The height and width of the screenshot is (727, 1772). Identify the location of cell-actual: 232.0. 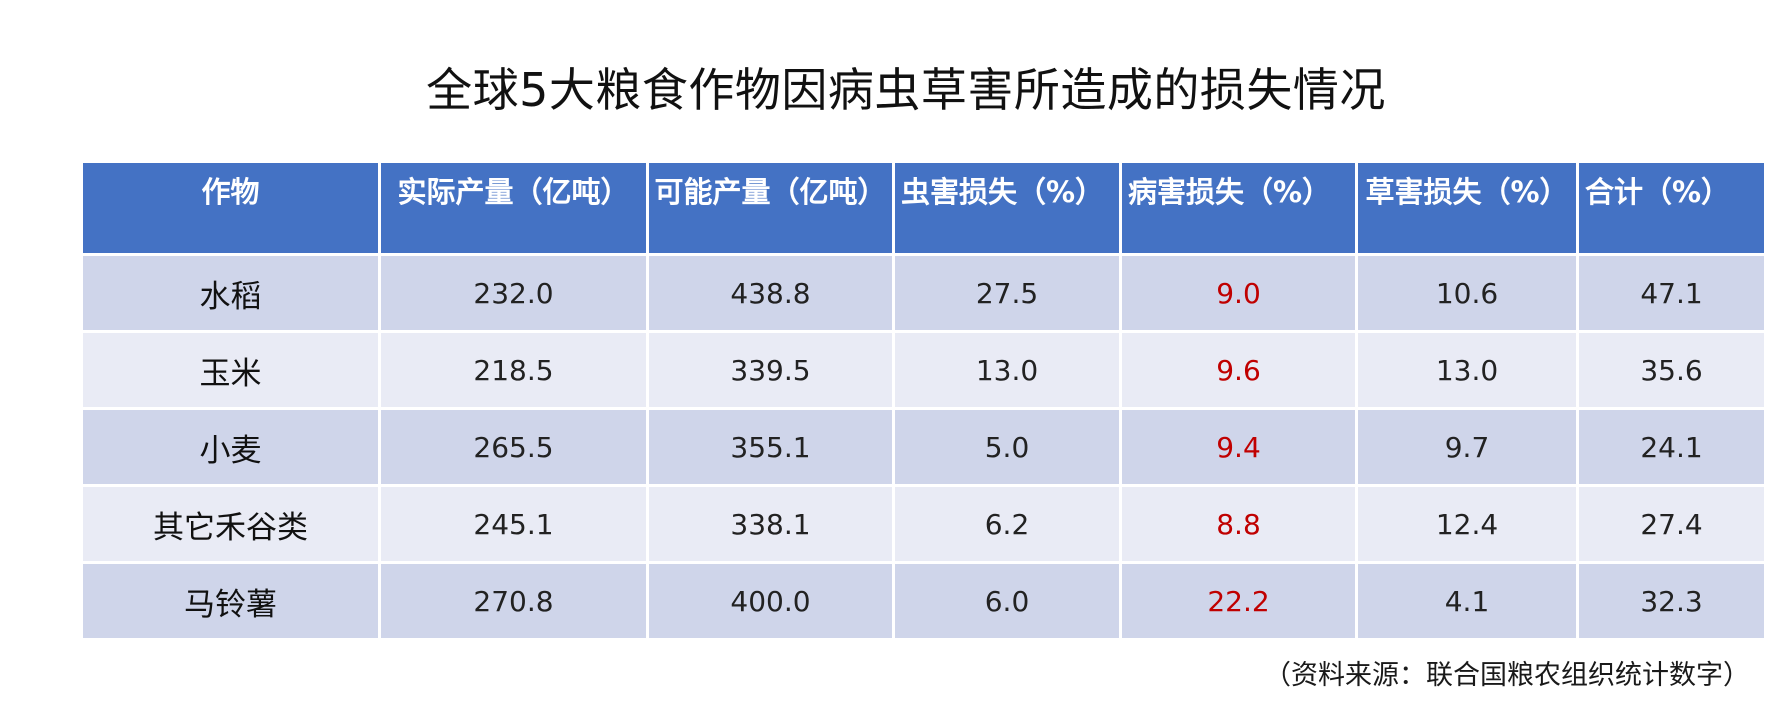
(513, 293).